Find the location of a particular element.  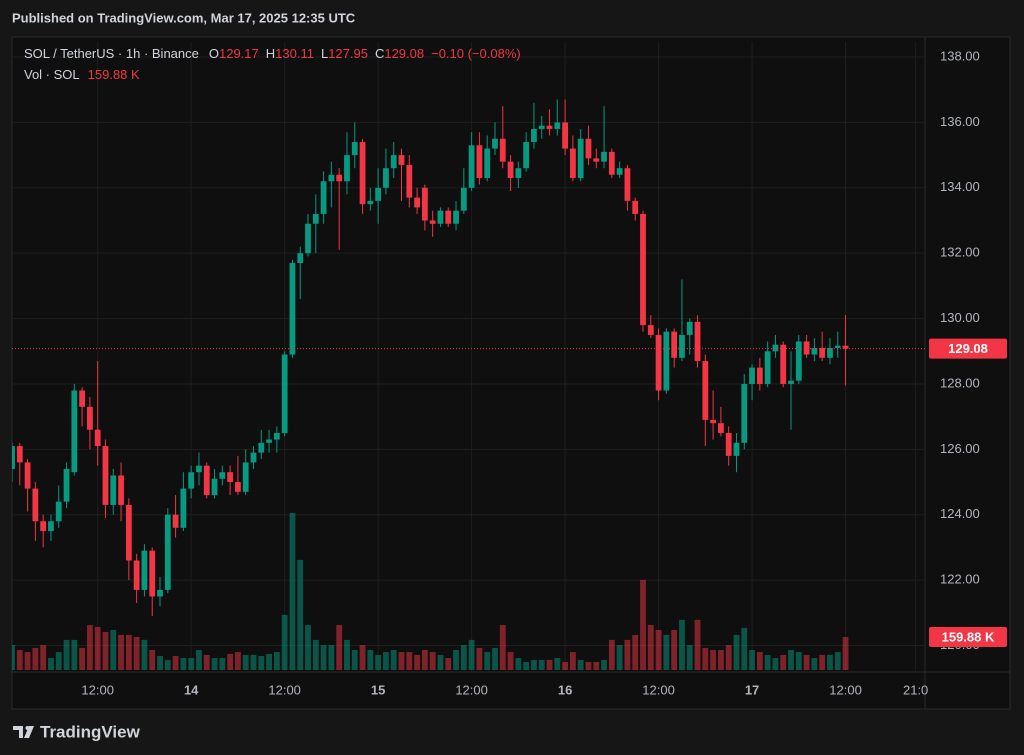

x-tick-label: 14 is located at coordinates (191, 689).